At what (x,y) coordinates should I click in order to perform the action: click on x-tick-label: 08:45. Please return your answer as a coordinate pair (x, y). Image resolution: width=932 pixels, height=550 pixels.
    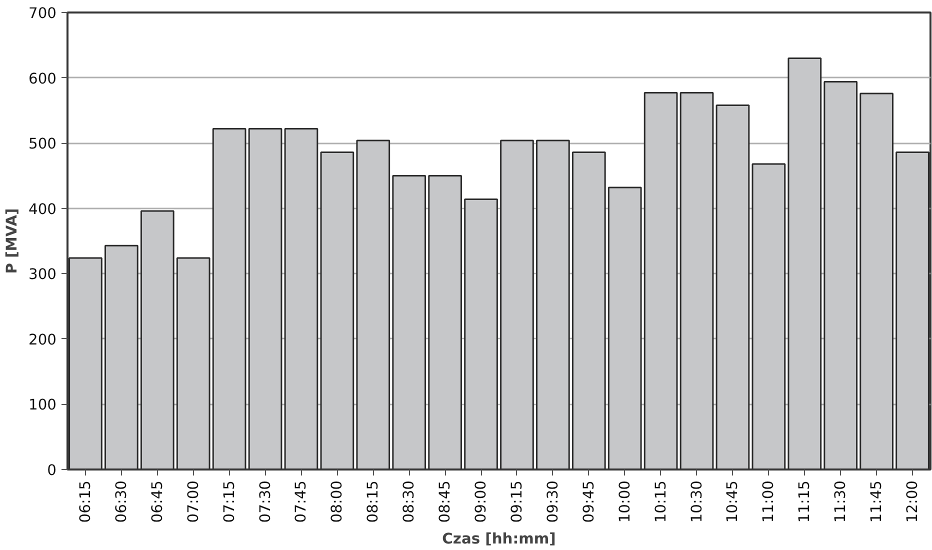
    Looking at the image, I should click on (445, 501).